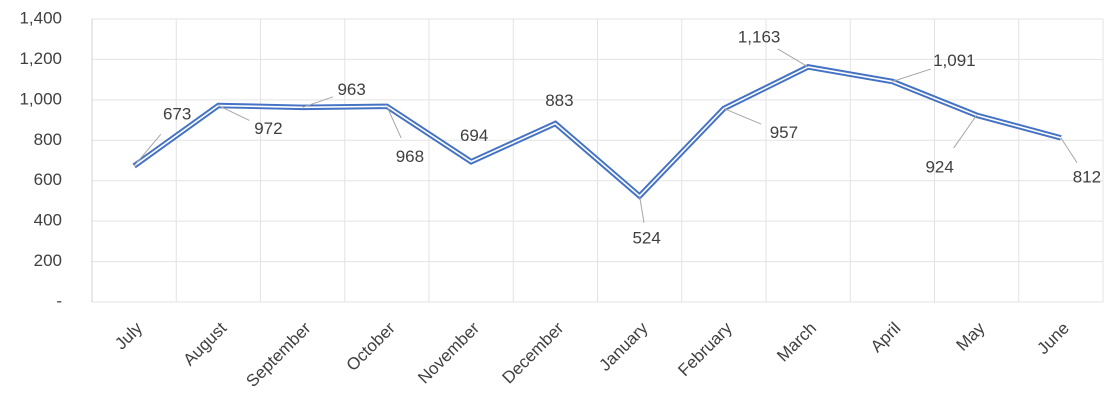 The image size is (1117, 413). Describe the element at coordinates (205, 343) in the screenshot. I see `x-tick-label: August` at that location.